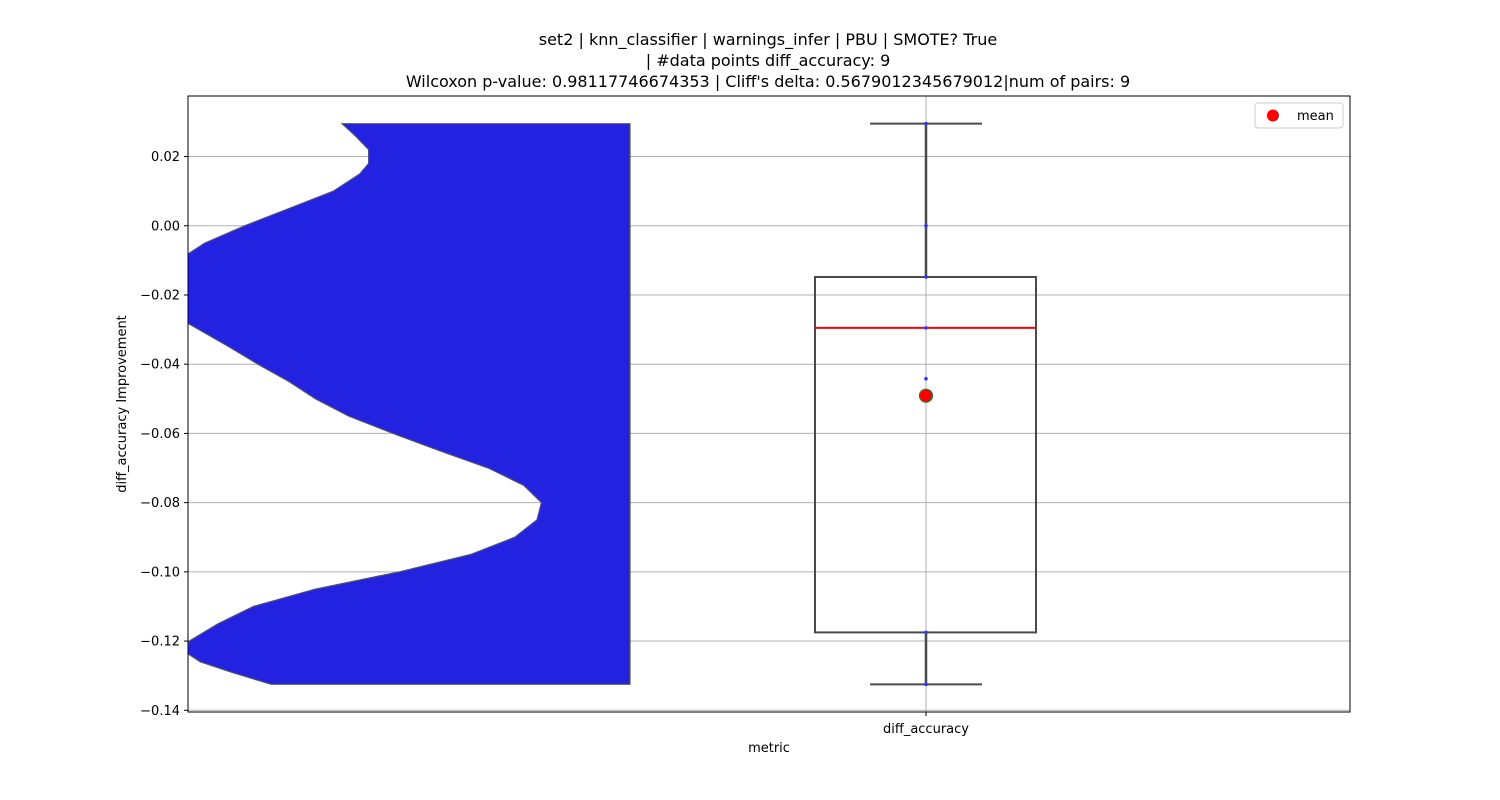 This screenshot has height=800, width=1500. I want to click on y-tick-label: 0.00, so click(165, 226).